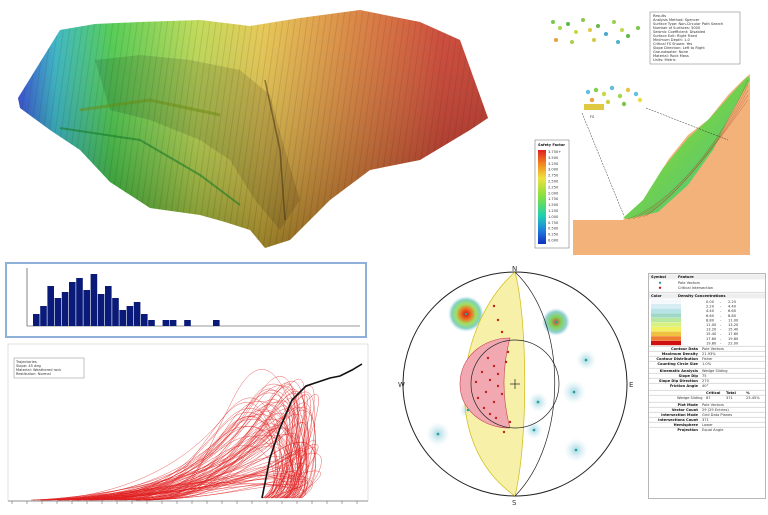 The width and height of the screenshot is (768, 515). Describe the element at coordinates (748, 393) in the screenshot. I see `critical-header: %` at that location.